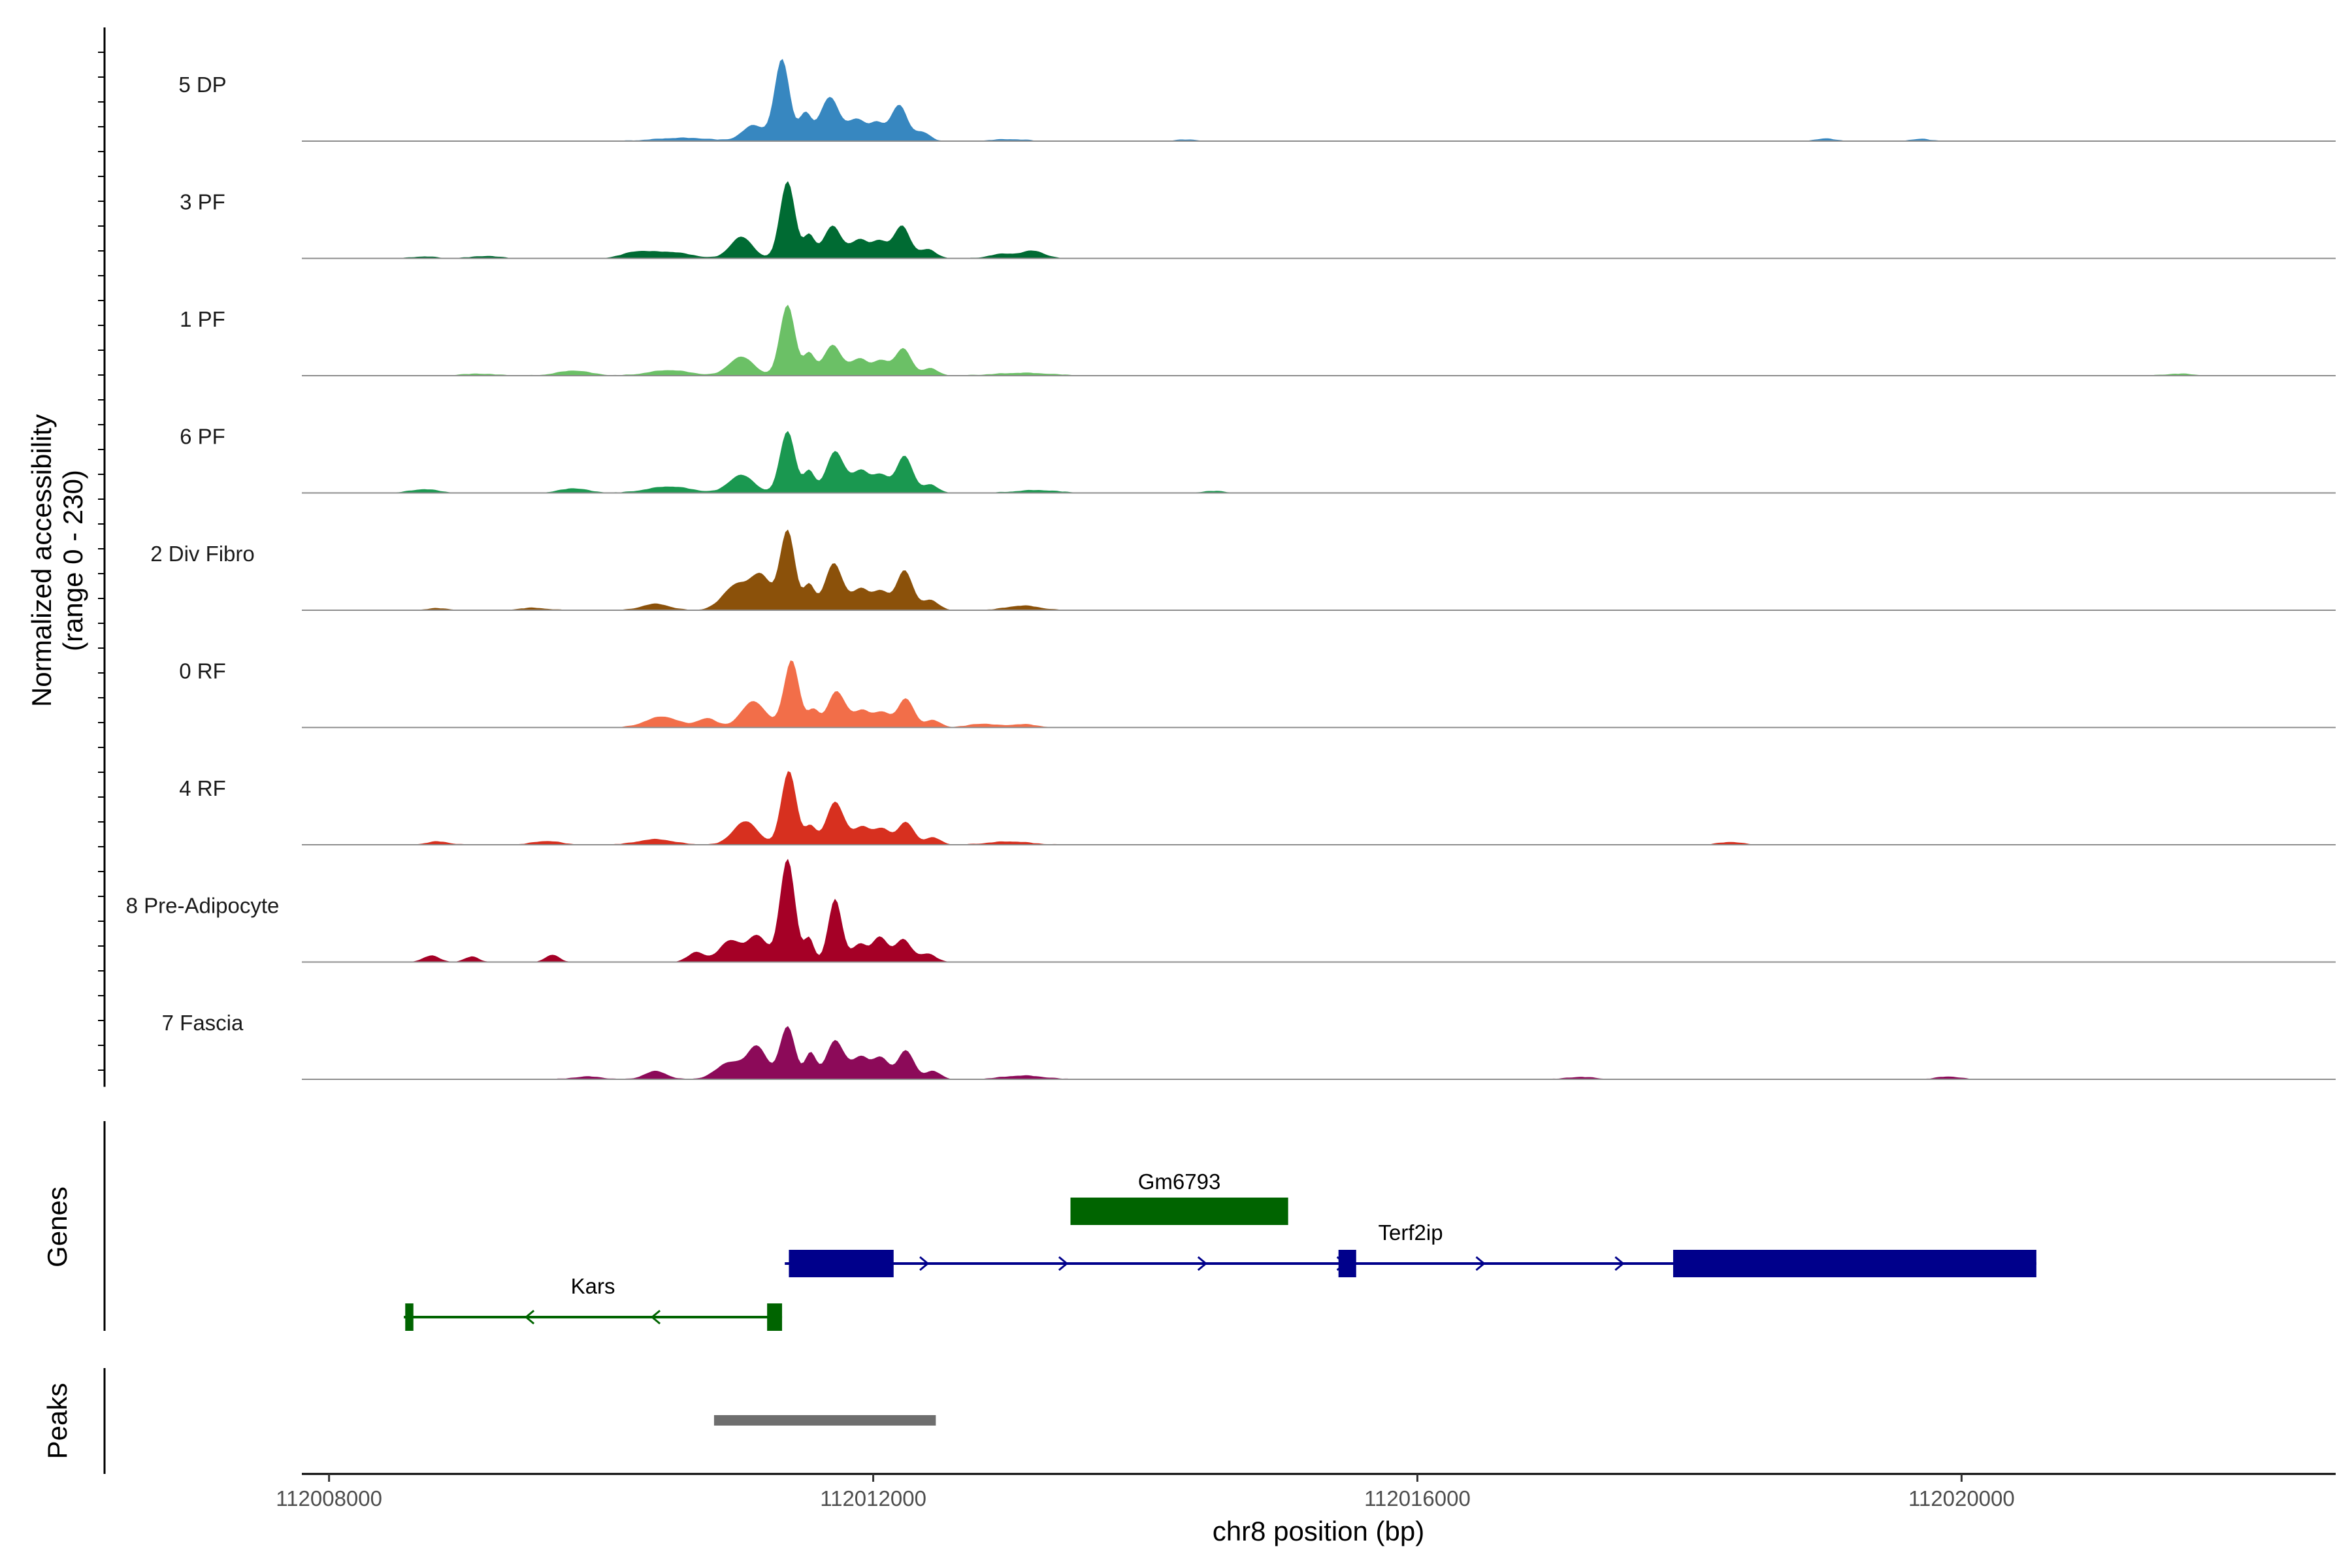 The width and height of the screenshot is (2352, 1568). Describe the element at coordinates (1319, 1531) in the screenshot. I see `x-axis-title: chr8 position (bp)` at that location.